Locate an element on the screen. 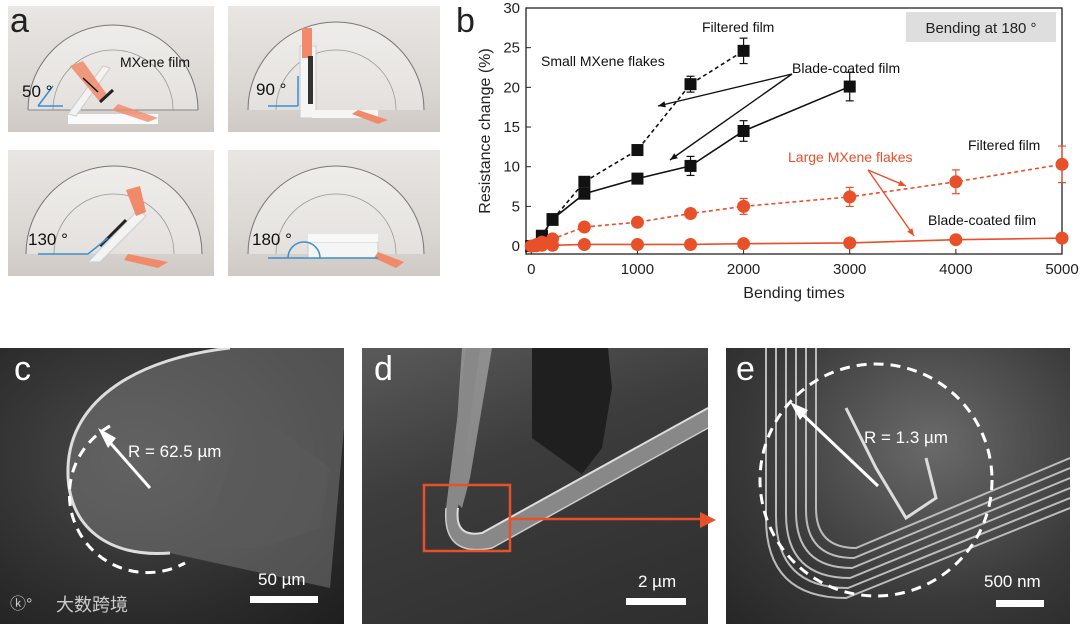 The width and height of the screenshot is (1080, 624). scale-bar-c is located at coordinates (284, 599).